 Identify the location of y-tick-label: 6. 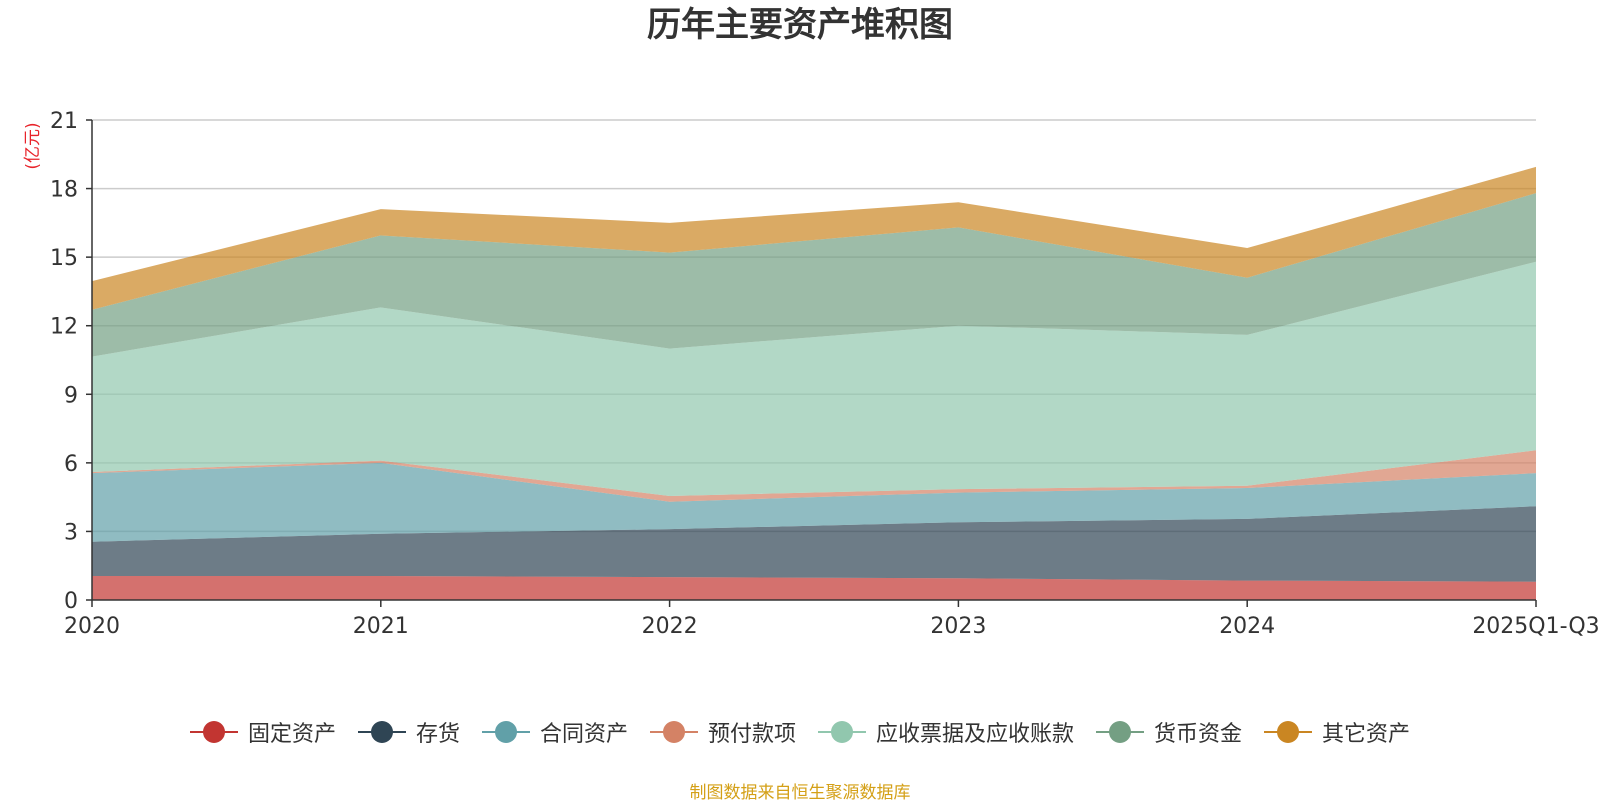
(71, 464).